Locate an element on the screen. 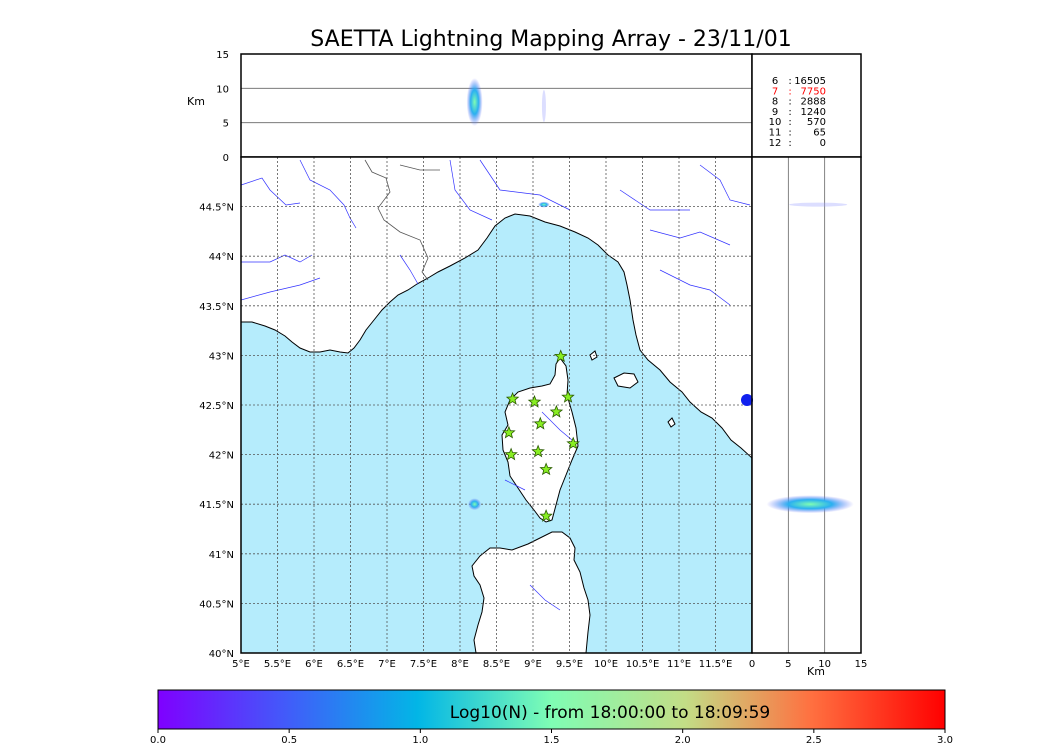 Image resolution: width=1050 pixels, height=750 pixels. station-count-stations: 10 is located at coordinates (775, 122).